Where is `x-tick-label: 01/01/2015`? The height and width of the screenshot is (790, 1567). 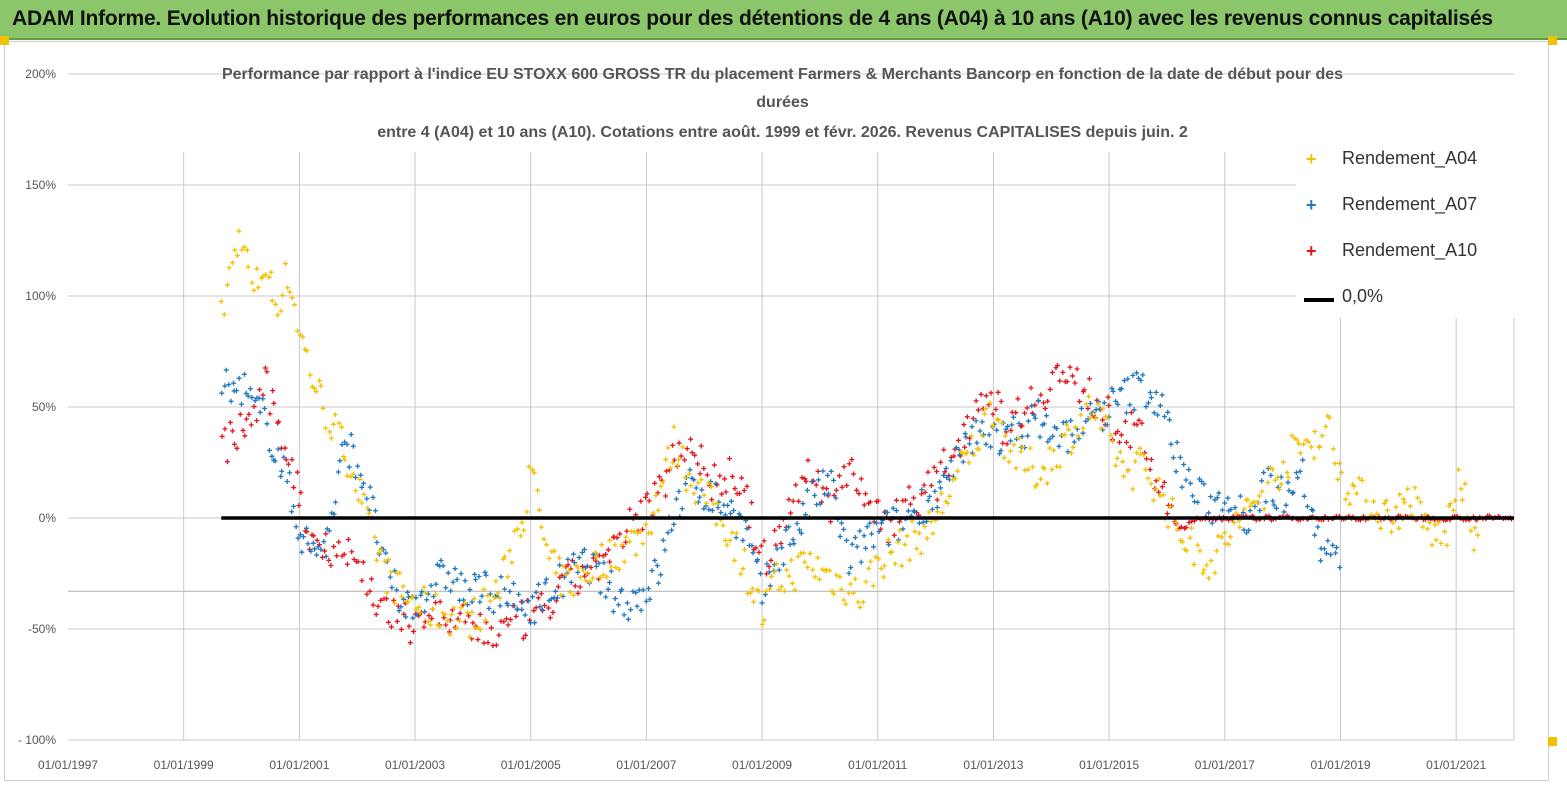 x-tick-label: 01/01/2015 is located at coordinates (1109, 765).